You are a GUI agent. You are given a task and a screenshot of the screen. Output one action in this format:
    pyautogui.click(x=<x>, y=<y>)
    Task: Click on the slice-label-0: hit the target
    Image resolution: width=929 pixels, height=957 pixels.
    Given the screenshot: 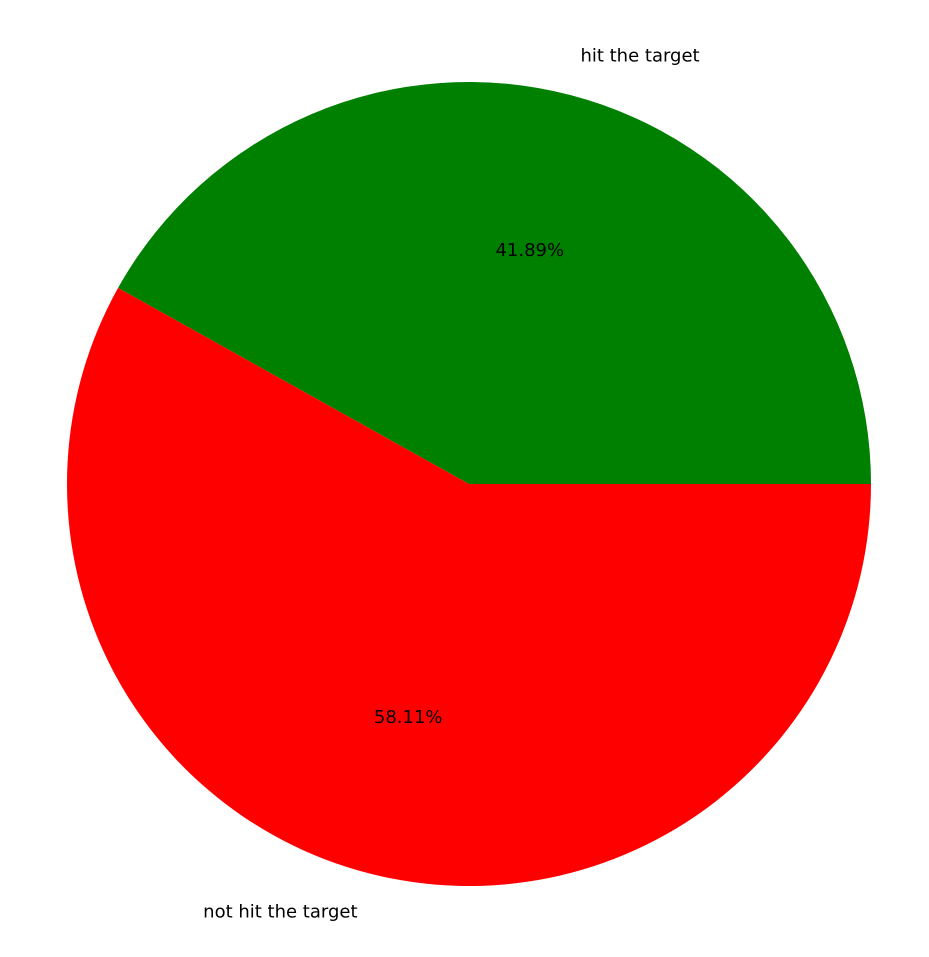 What is the action you would take?
    pyautogui.click(x=639, y=56)
    